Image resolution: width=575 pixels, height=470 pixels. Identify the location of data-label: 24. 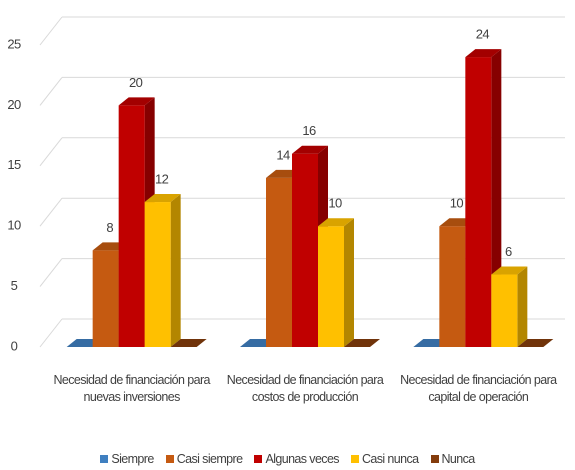
(483, 34).